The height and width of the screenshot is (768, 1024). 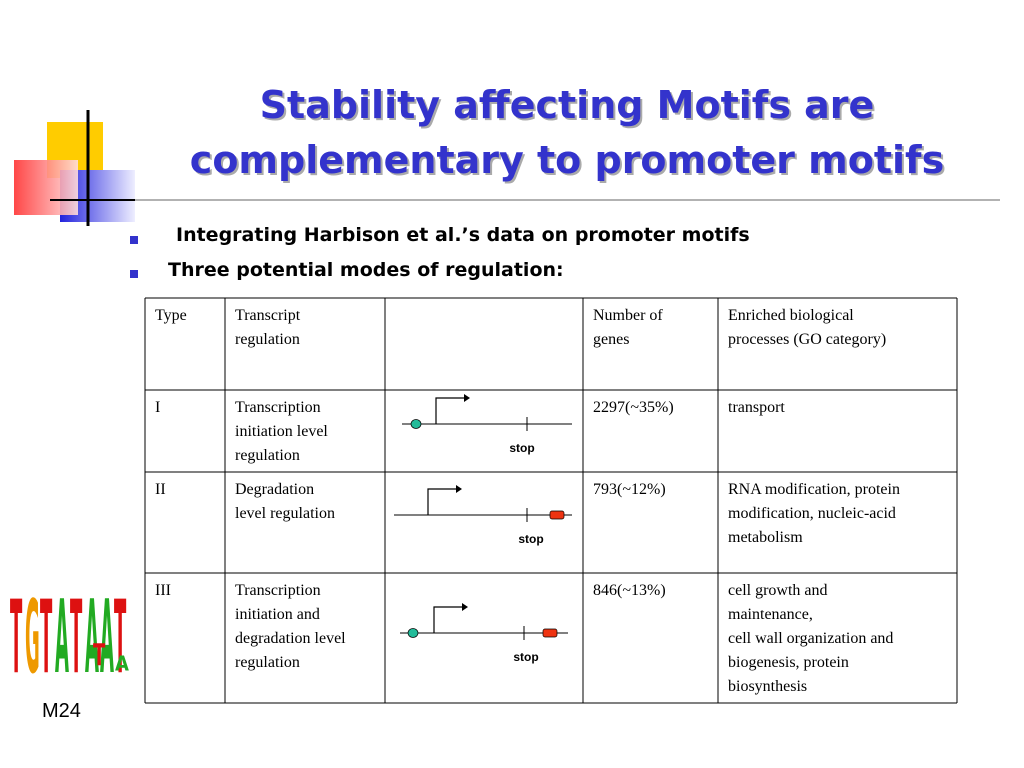 What do you see at coordinates (275, 489) in the screenshot?
I see `cell-line: Degradation` at bounding box center [275, 489].